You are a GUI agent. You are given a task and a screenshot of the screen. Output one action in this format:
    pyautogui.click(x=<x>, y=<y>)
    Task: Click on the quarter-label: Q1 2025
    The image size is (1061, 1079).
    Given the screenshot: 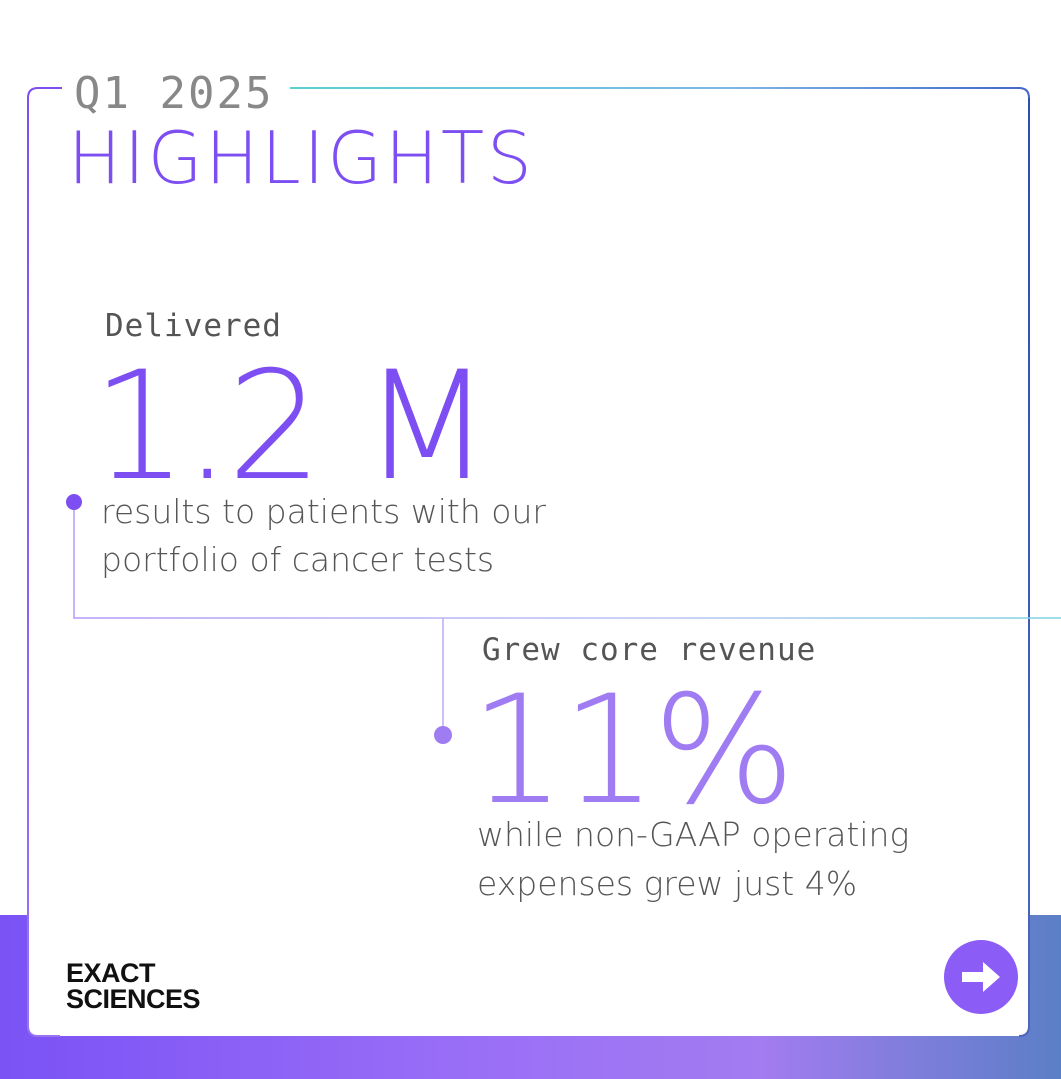 What is the action you would take?
    pyautogui.click(x=176, y=94)
    